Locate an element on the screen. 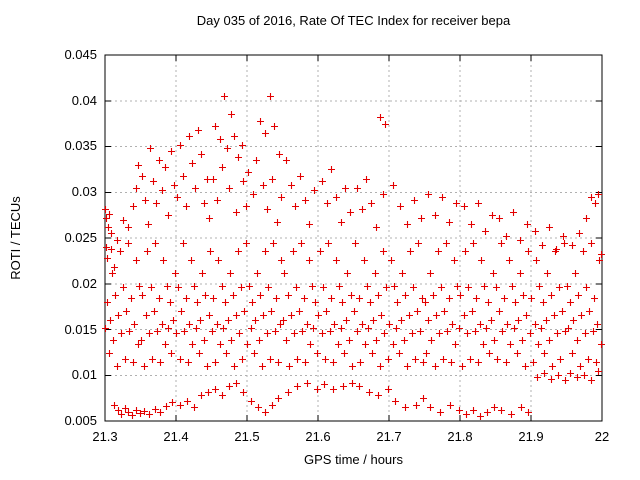 The width and height of the screenshot is (640, 480). x-axis-label: GPS time / hours is located at coordinates (353, 459).